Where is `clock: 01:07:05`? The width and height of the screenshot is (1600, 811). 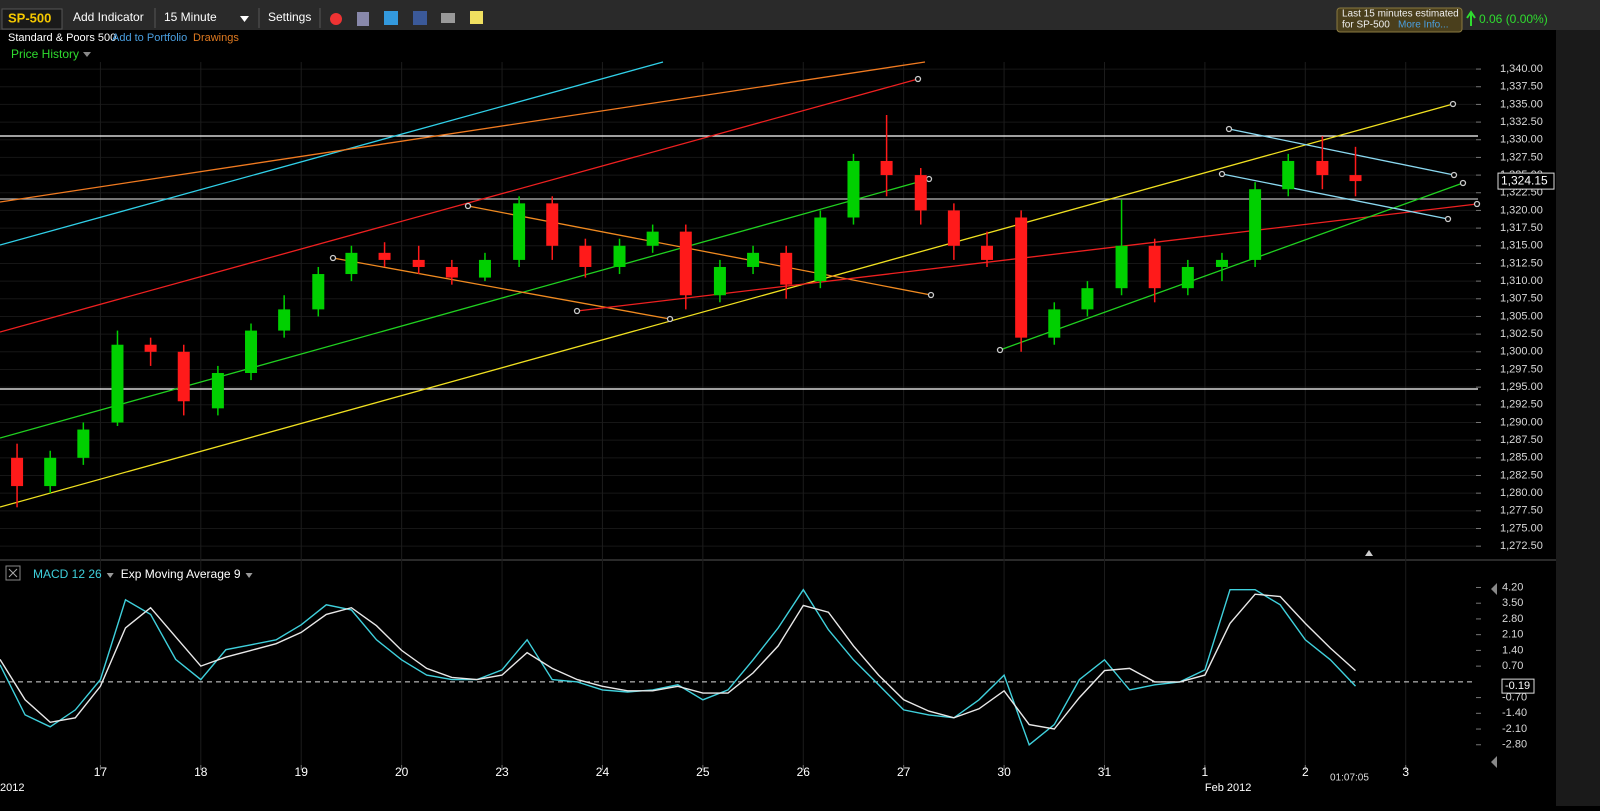
clock: 01:07:05 is located at coordinates (1349, 778).